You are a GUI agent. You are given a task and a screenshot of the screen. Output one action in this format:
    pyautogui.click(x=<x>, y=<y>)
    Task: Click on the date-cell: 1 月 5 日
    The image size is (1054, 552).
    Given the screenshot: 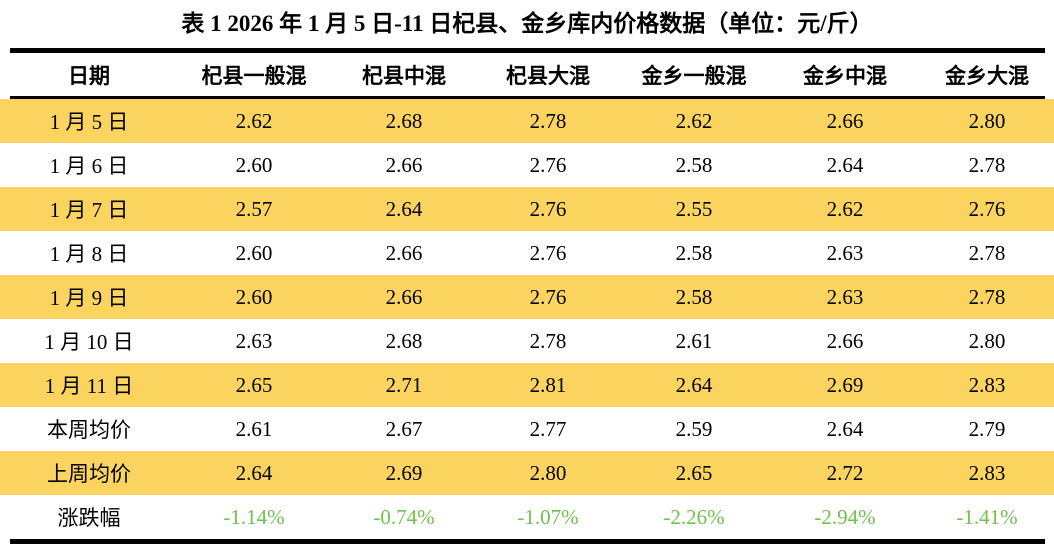 What is the action you would take?
    pyautogui.click(x=89, y=122)
    